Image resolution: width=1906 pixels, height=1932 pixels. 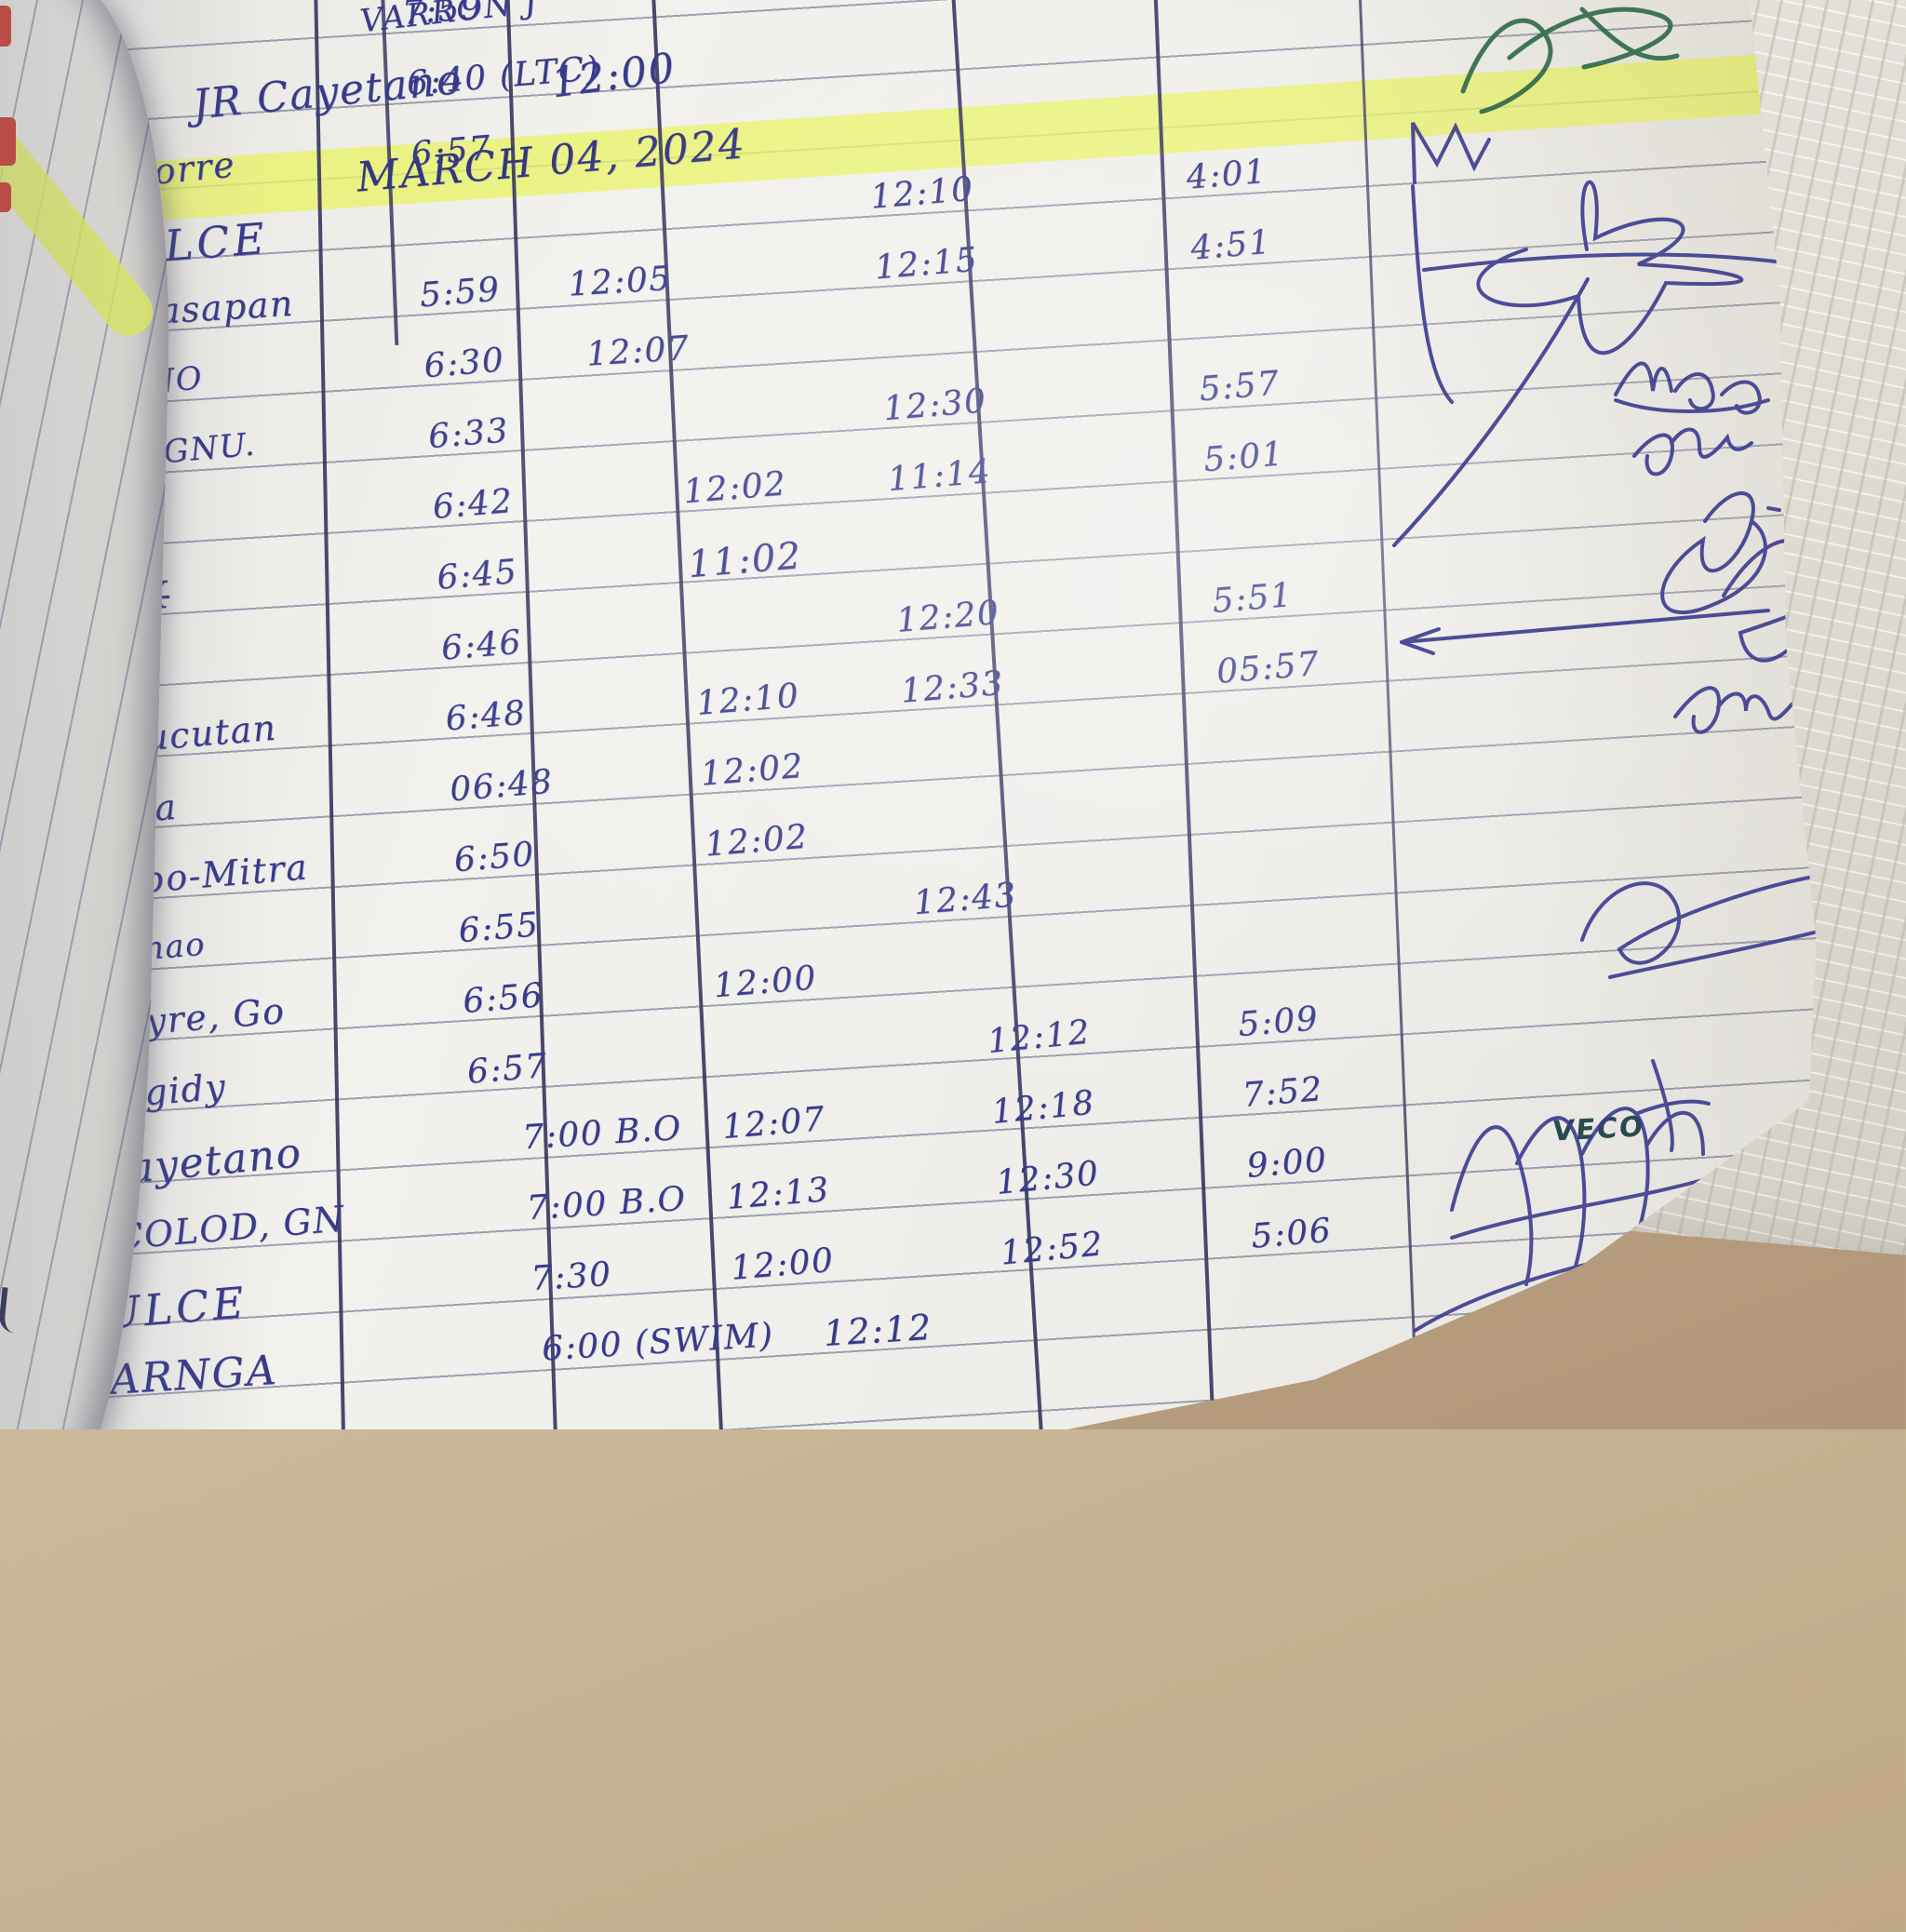 What do you see at coordinates (658, 1342) in the screenshot?
I see `time-in-cell: 6:00 (SWIM)` at bounding box center [658, 1342].